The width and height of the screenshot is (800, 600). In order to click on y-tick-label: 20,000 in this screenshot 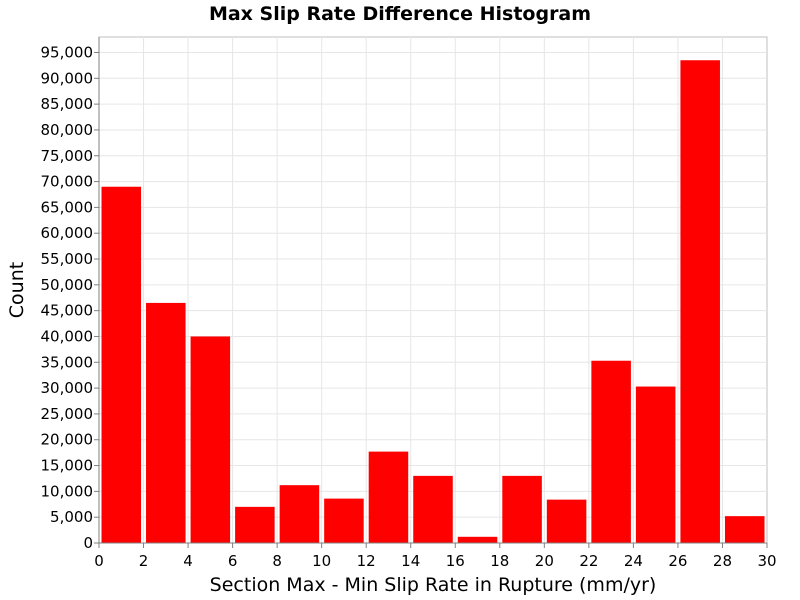, I will do `click(67, 440)`.